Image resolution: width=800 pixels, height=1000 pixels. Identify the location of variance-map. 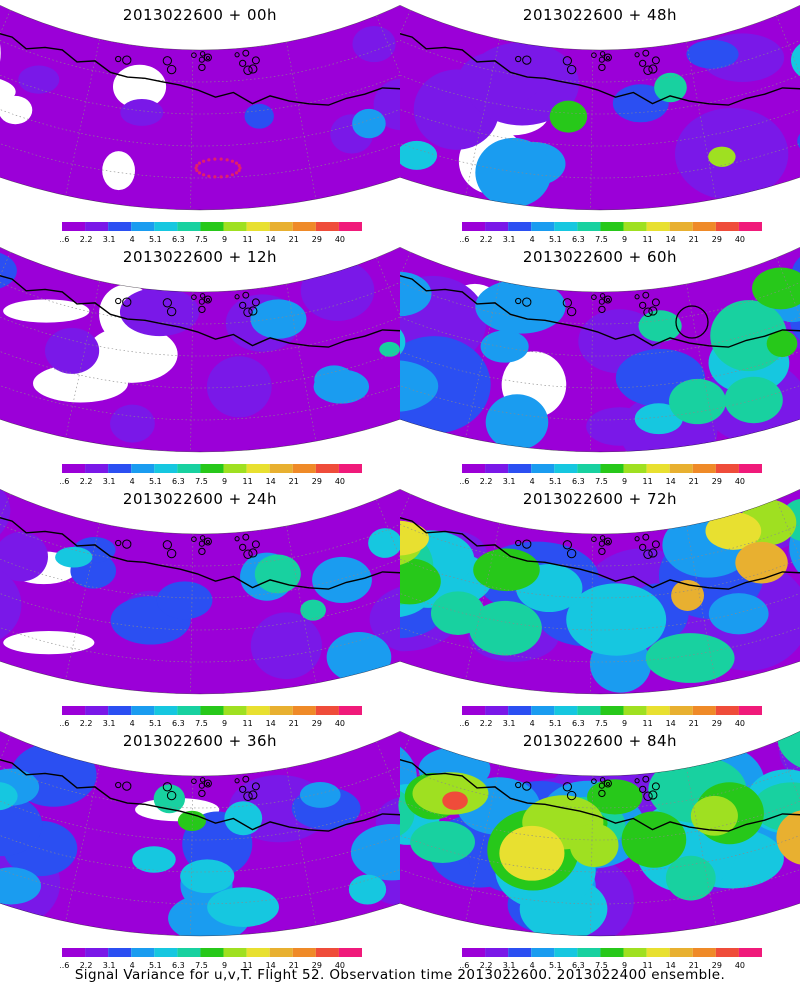
(600, 105).